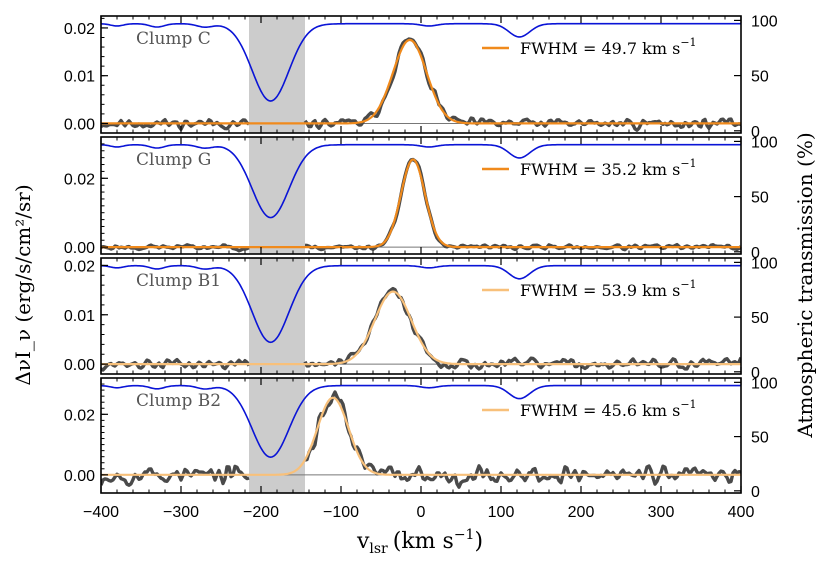  What do you see at coordinates (101, 512) in the screenshot?
I see `x-tick-label: −400` at bounding box center [101, 512].